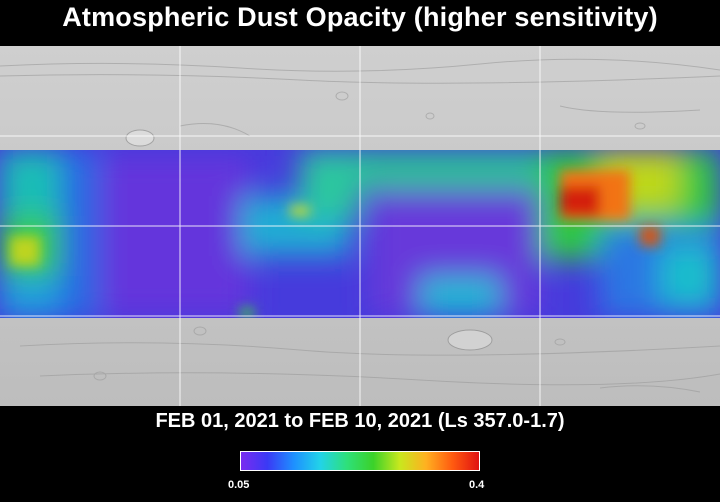 The height and width of the screenshot is (502, 720). What do you see at coordinates (360, 461) in the screenshot?
I see `colorbar-legend` at bounding box center [360, 461].